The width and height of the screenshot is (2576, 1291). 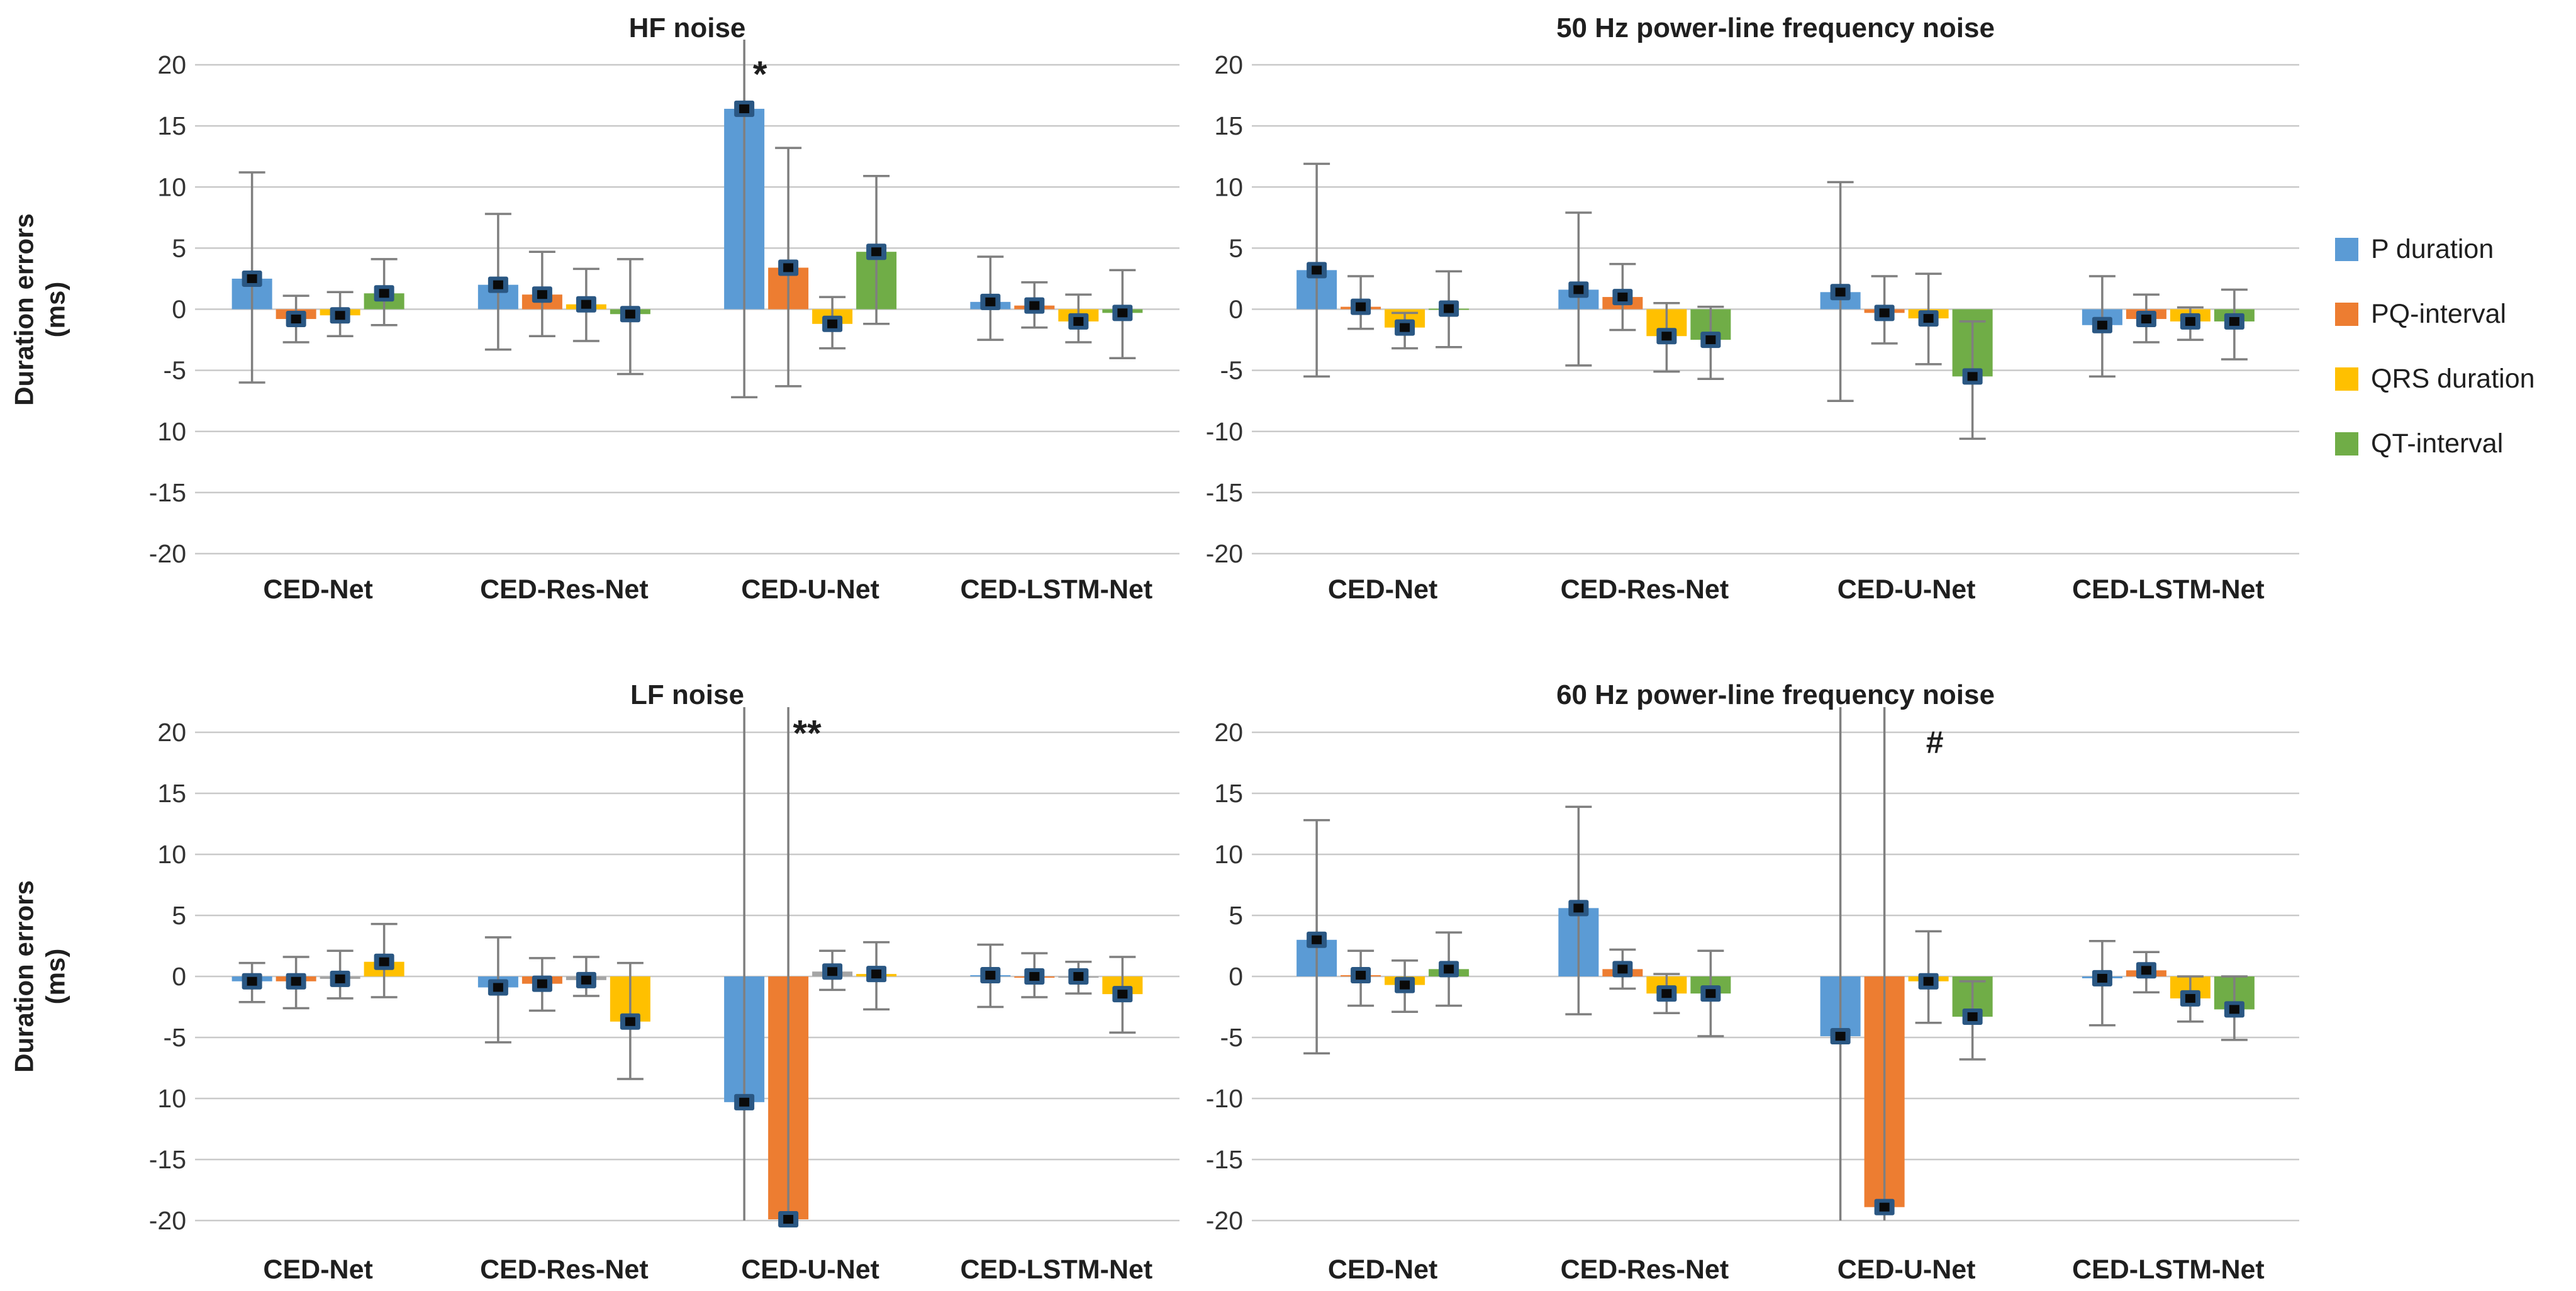 I want to click on legend-swatch-p-duration, so click(x=2346, y=249).